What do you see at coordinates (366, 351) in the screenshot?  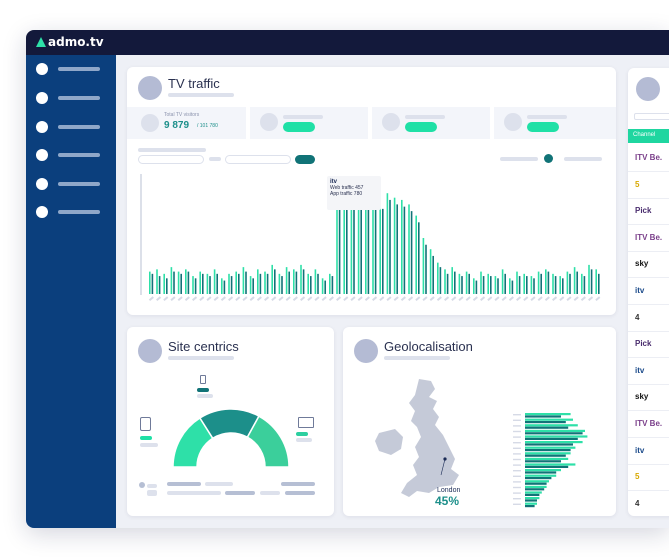 I see `geolocalisation-avatar` at bounding box center [366, 351].